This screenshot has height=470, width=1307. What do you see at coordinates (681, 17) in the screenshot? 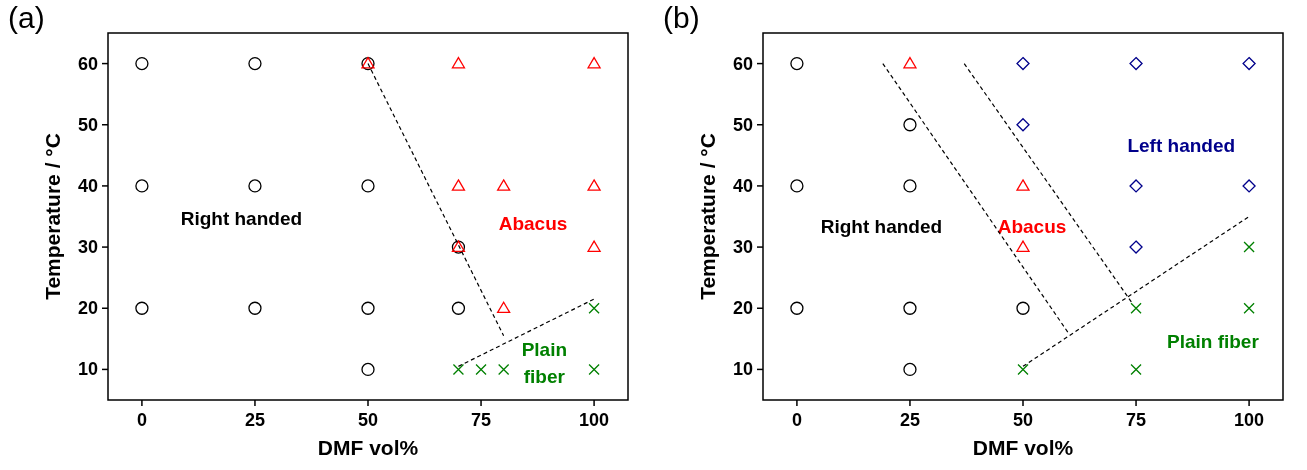
I see `chart-title: (b)` at bounding box center [681, 17].